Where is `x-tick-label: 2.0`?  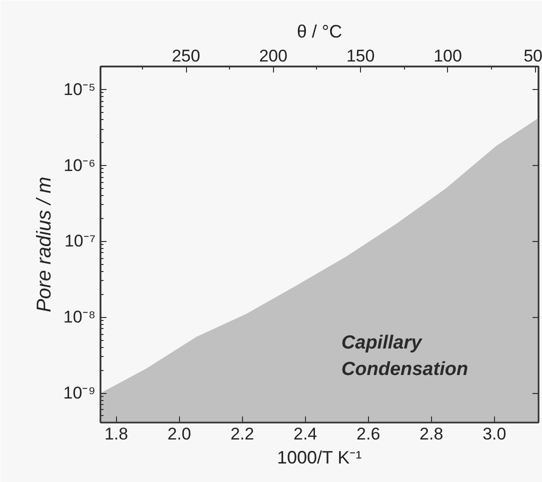
x-tick-label: 2.0 is located at coordinates (179, 434).